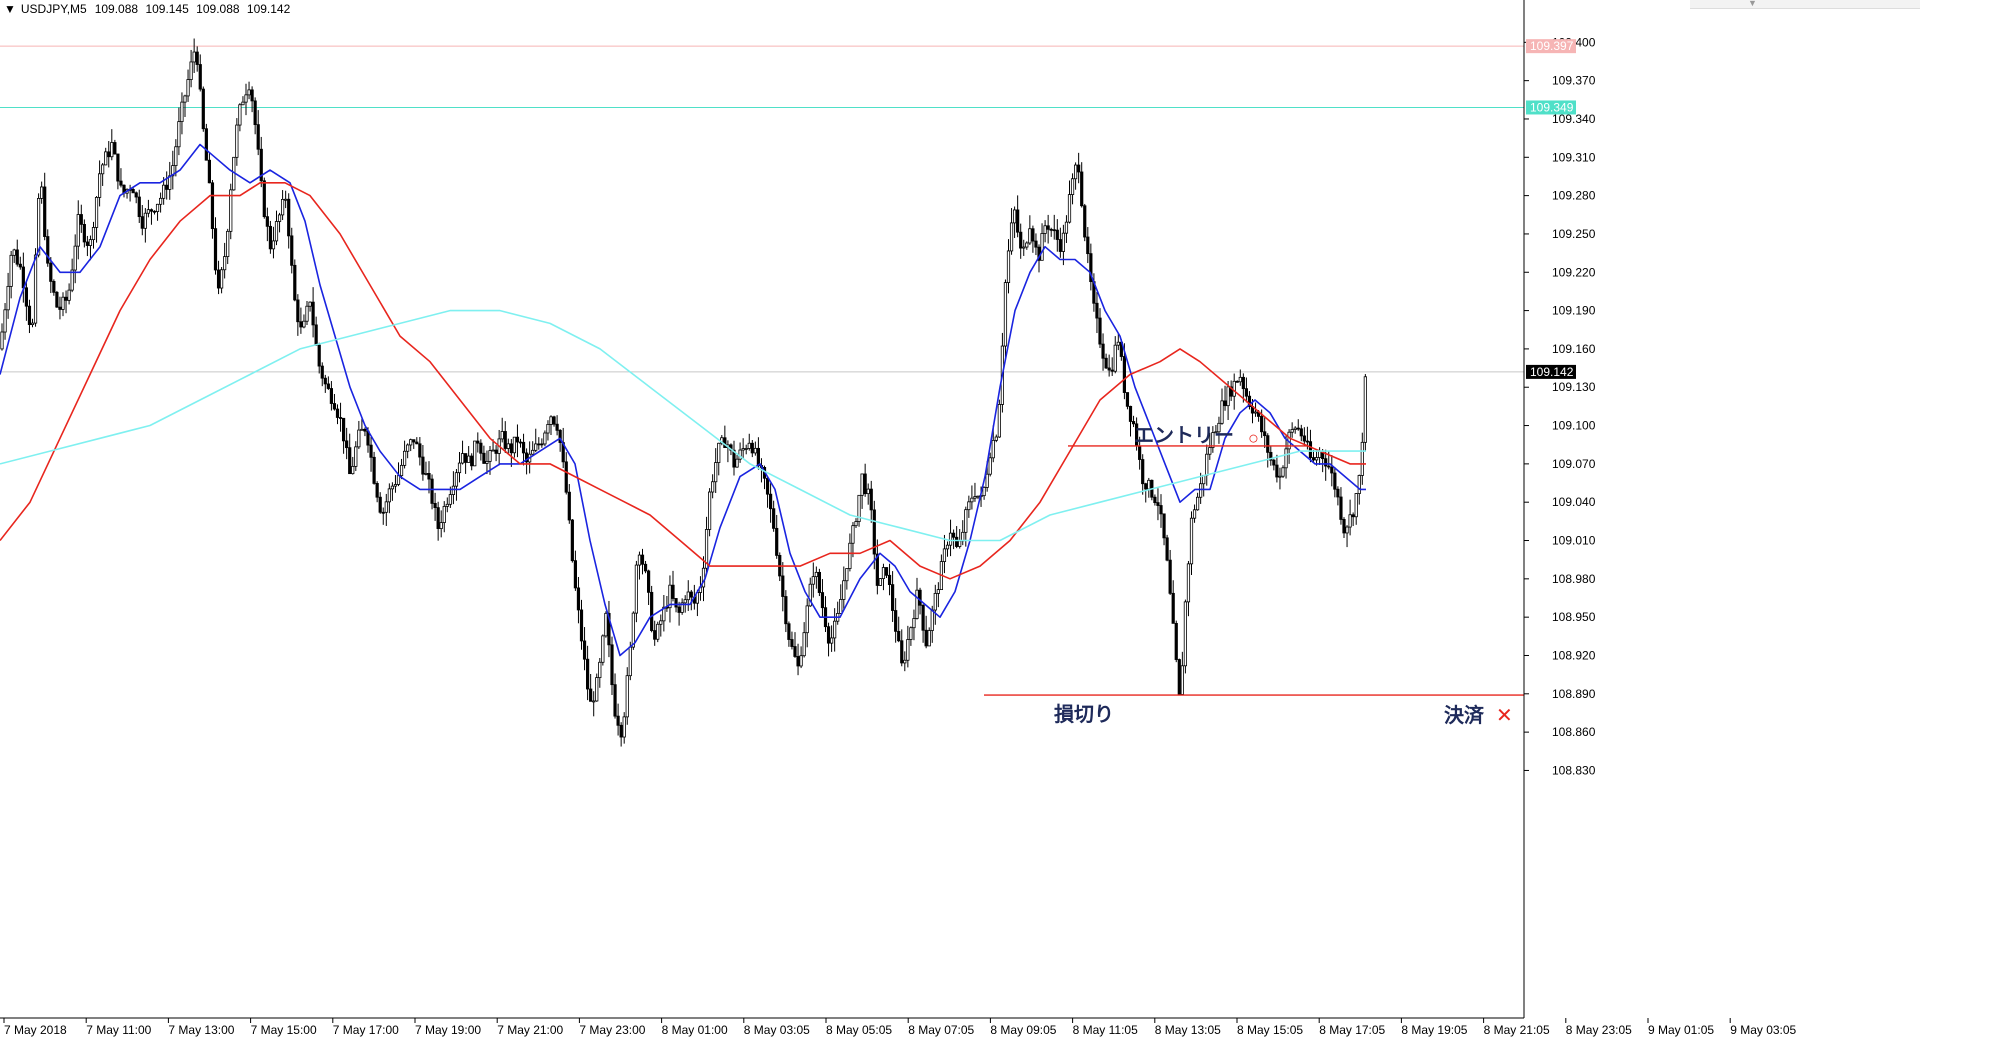 The width and height of the screenshot is (2000, 1044). Describe the element at coordinates (1574, 426) in the screenshot. I see `price-tick-label: 109.100` at that location.